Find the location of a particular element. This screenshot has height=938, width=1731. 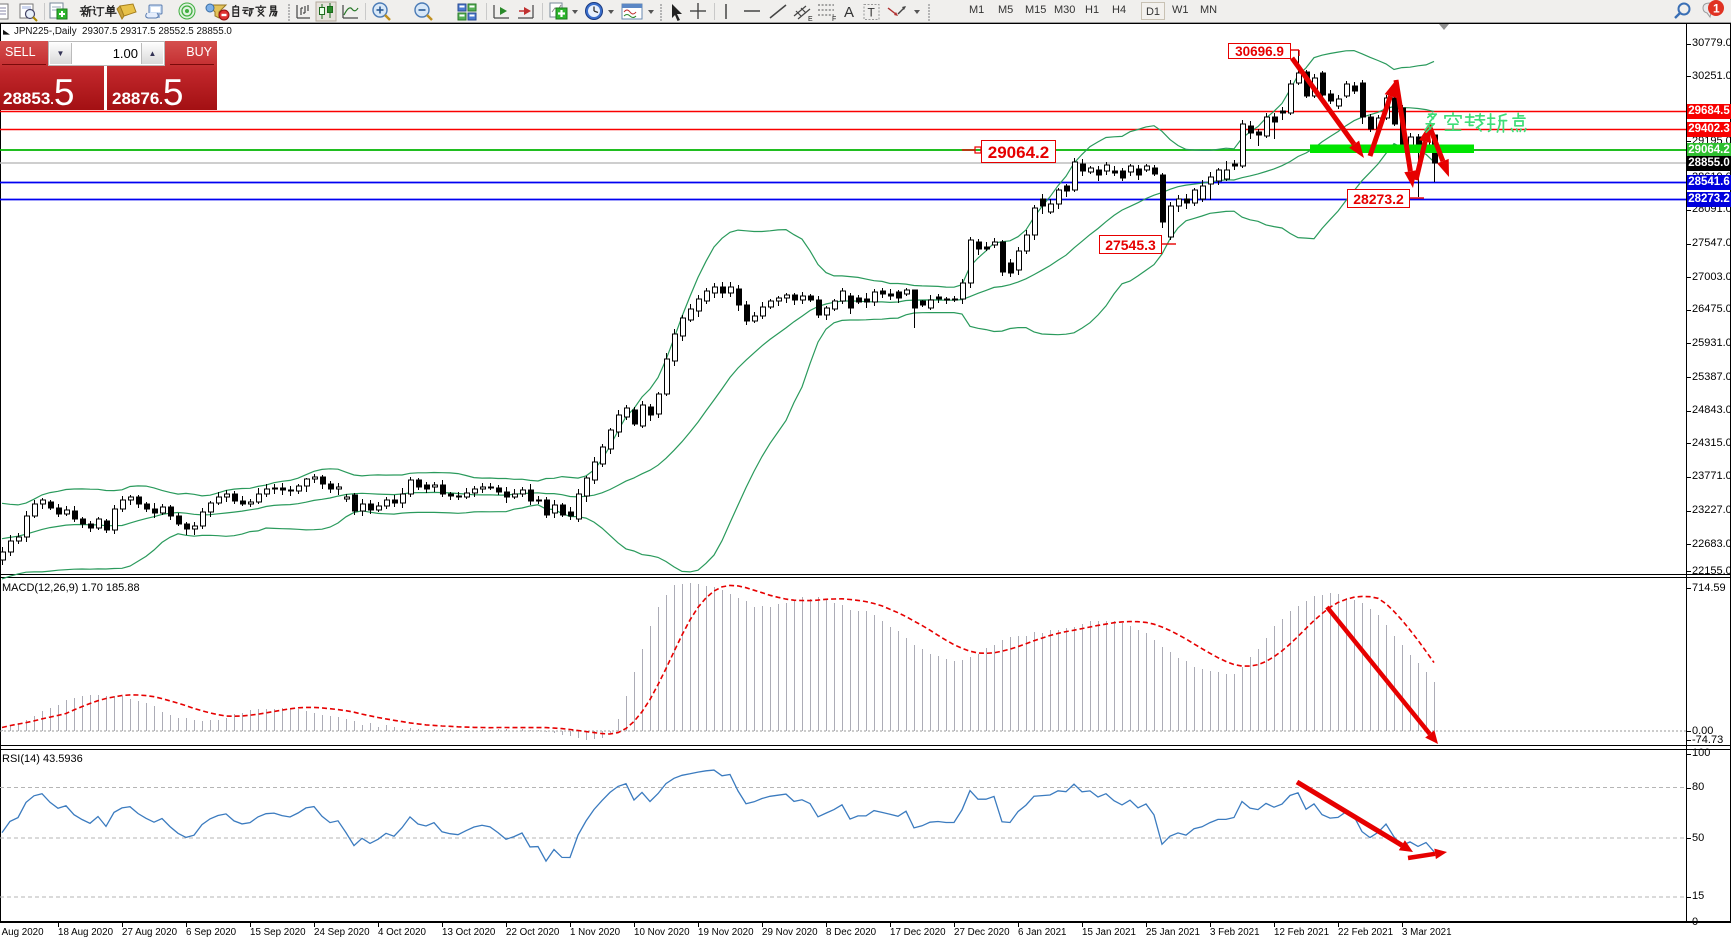

svg-text: E is located at coordinates (810, 19).